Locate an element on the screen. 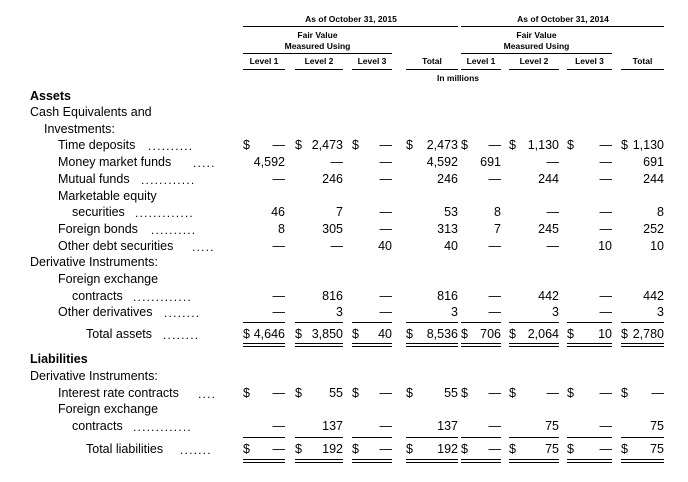 The height and width of the screenshot is (482, 688). group-marketable-equity-line1: Marketable equity is located at coordinates (107, 196).